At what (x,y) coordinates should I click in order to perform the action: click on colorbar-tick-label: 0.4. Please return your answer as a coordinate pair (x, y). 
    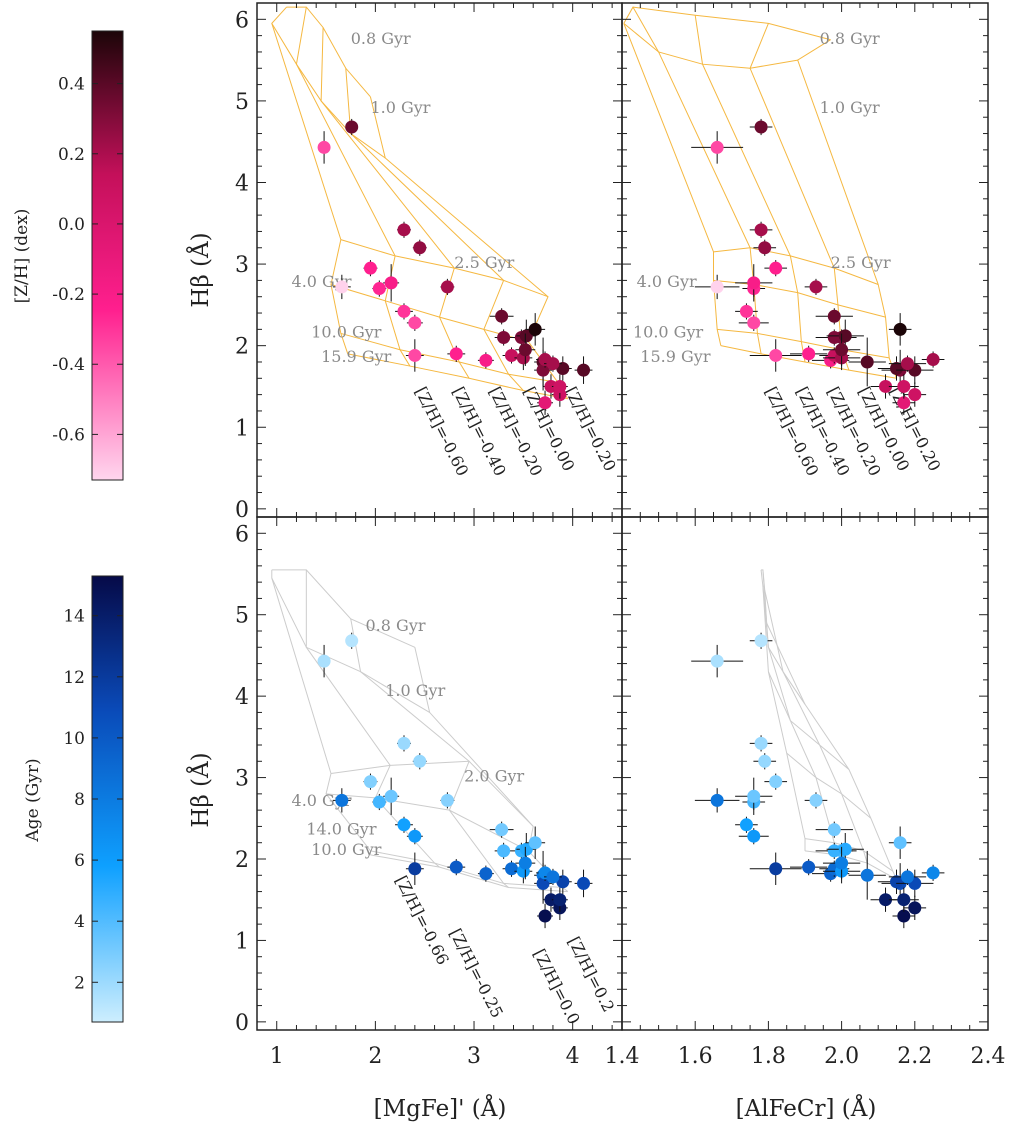
    Looking at the image, I should click on (71, 85).